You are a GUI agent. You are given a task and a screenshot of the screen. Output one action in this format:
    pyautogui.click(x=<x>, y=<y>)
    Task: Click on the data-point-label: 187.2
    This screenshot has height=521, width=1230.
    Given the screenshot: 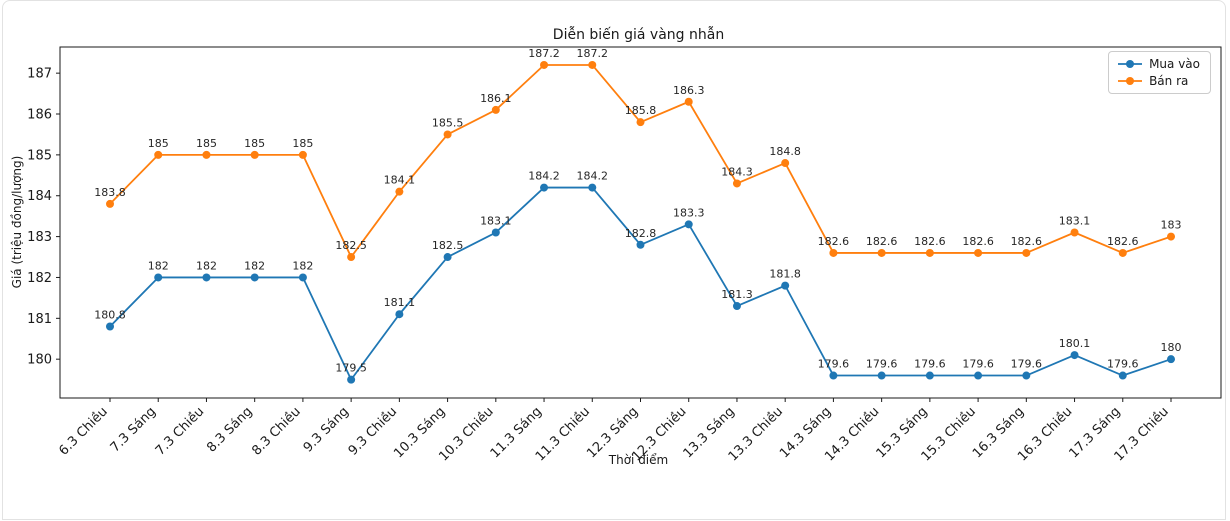 What is the action you would take?
    pyautogui.click(x=544, y=53)
    